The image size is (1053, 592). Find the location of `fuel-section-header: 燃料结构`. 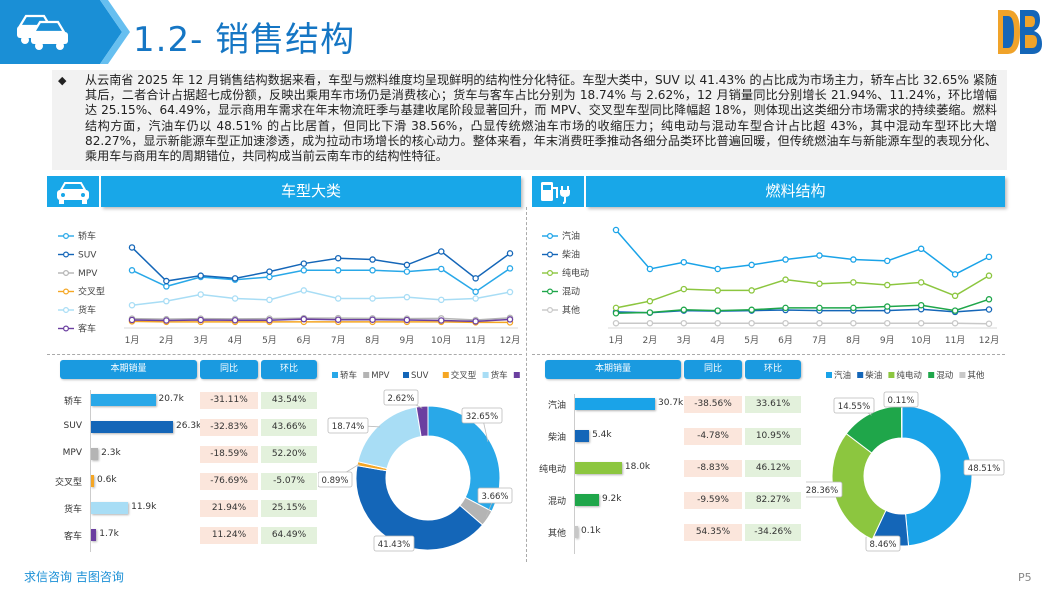

fuel-section-header: 燃料结构 is located at coordinates (795, 191).